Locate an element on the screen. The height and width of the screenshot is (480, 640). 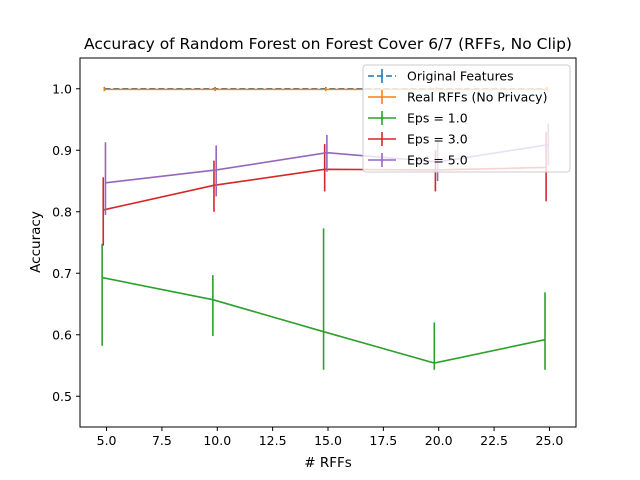
y-axis-label: Accuracy is located at coordinates (36, 242).